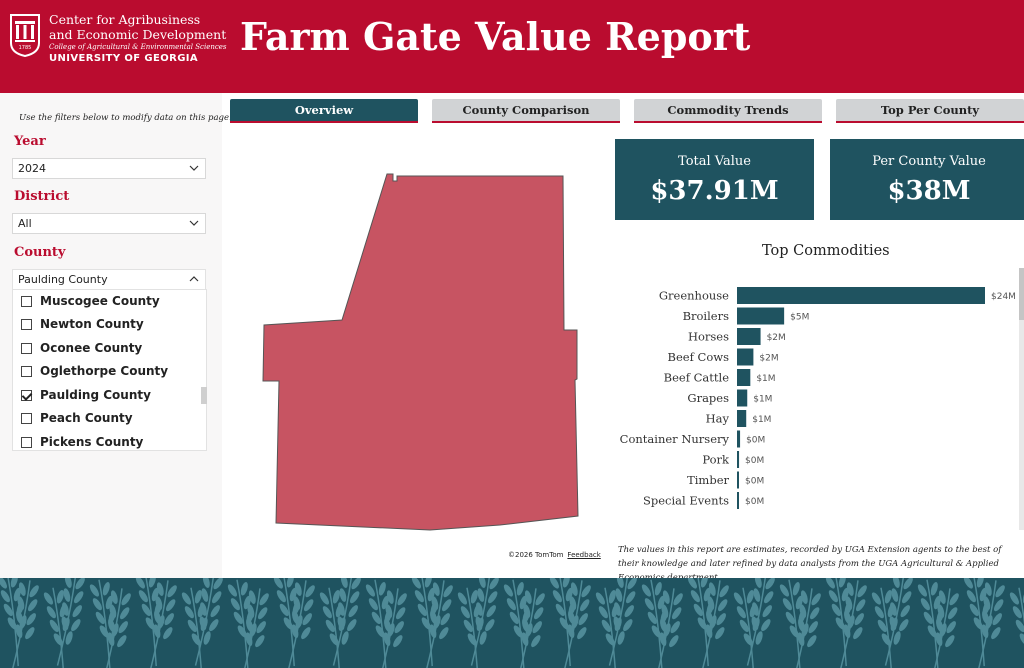 This screenshot has height=668, width=1024. Describe the element at coordinates (324, 111) in the screenshot. I see `tab-overview: Overview` at that location.